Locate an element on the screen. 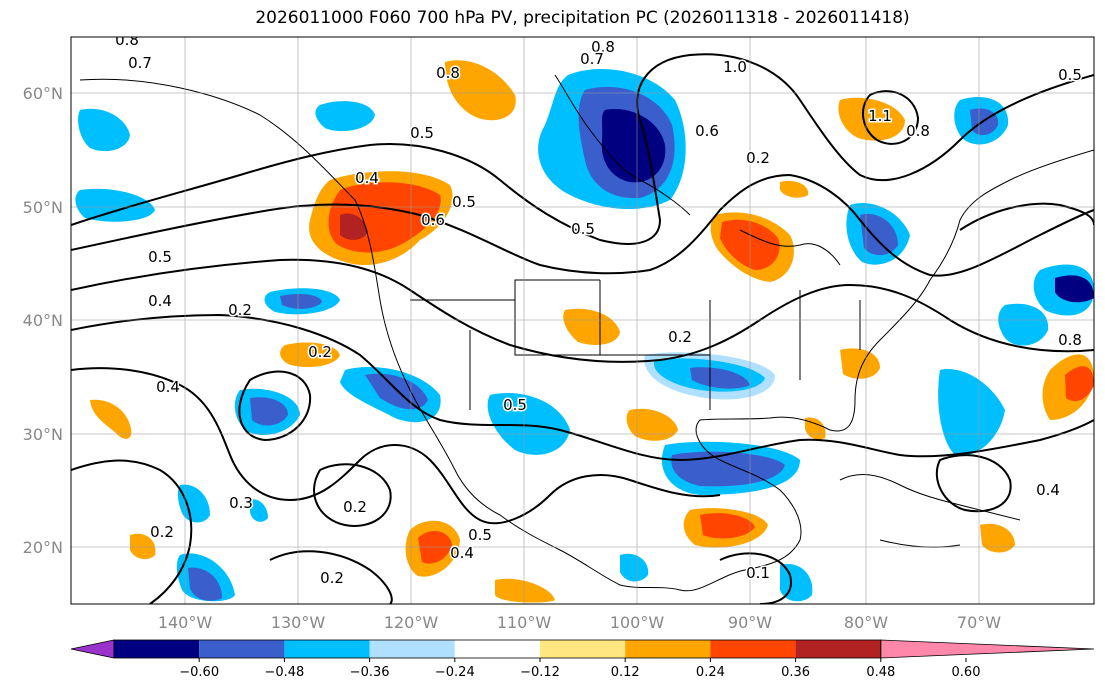 The width and height of the screenshot is (1105, 698). pos-area-f is located at coordinates (860, 363).